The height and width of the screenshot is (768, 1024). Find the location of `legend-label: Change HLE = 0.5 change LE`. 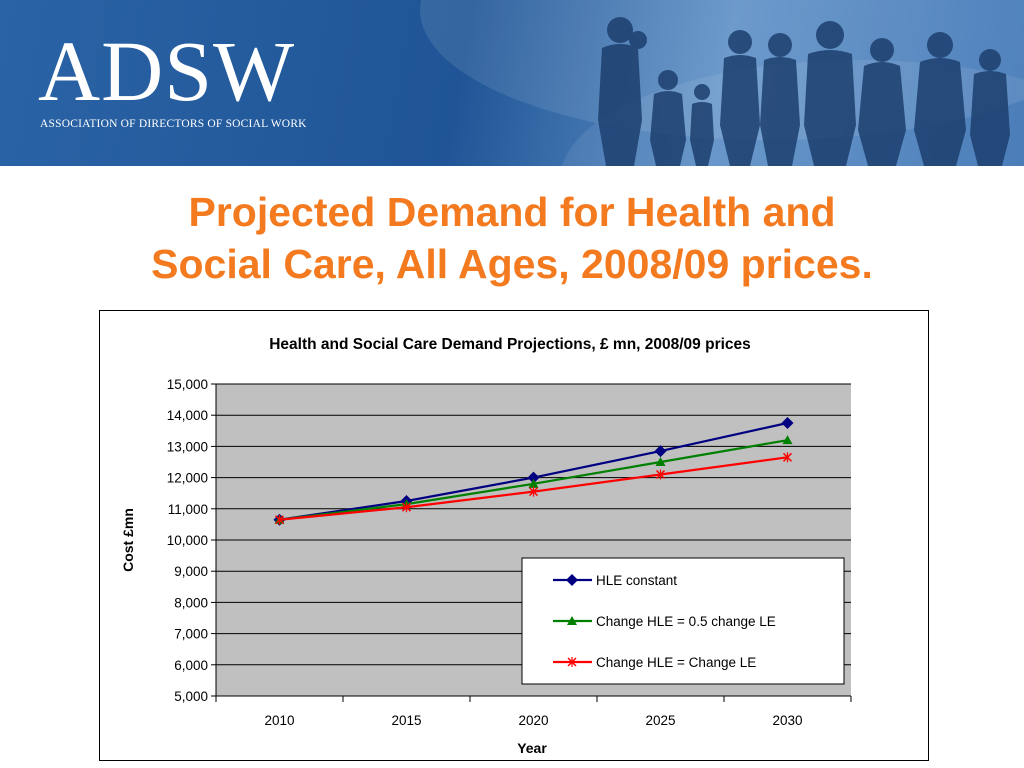

legend-label: Change HLE = 0.5 change LE is located at coordinates (686, 621).